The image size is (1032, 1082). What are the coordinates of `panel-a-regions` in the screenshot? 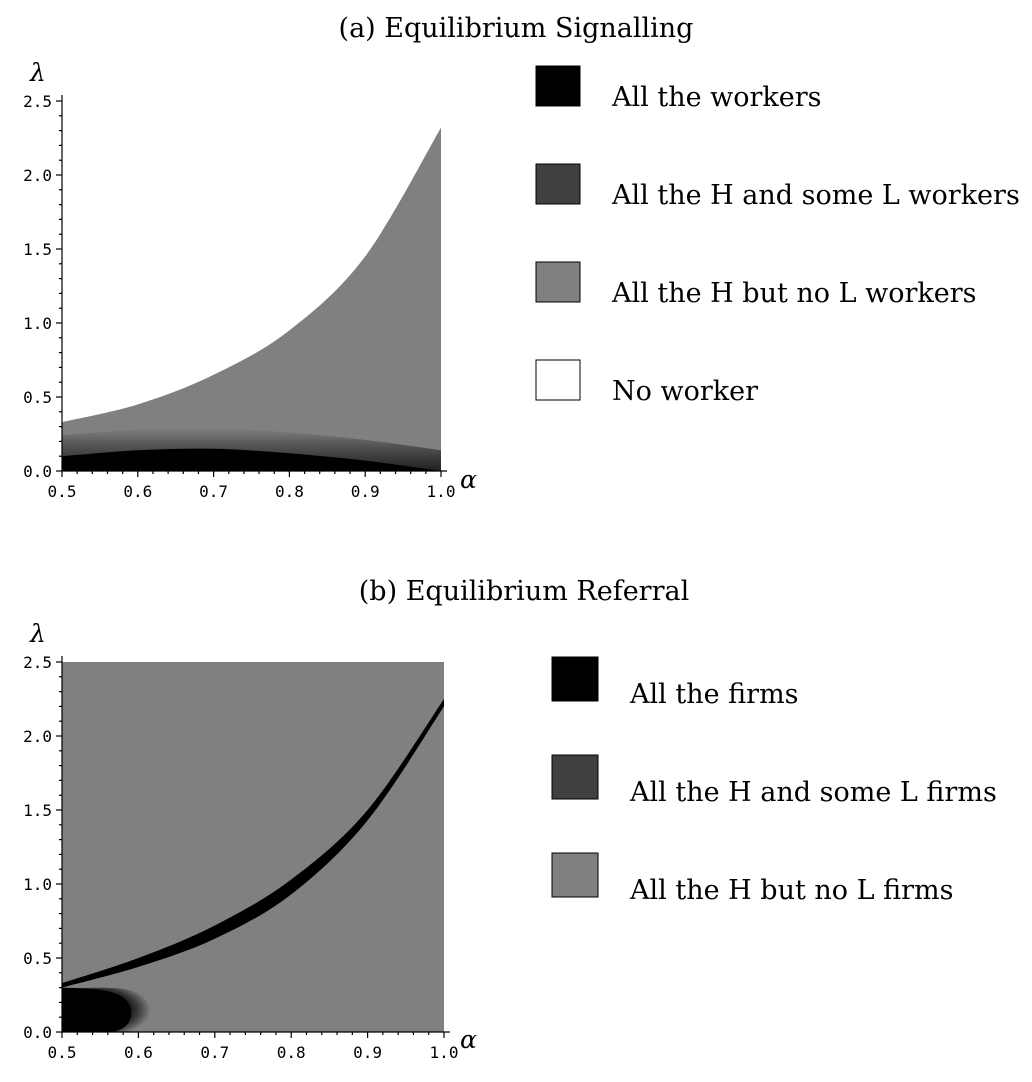 It's located at (251, 299).